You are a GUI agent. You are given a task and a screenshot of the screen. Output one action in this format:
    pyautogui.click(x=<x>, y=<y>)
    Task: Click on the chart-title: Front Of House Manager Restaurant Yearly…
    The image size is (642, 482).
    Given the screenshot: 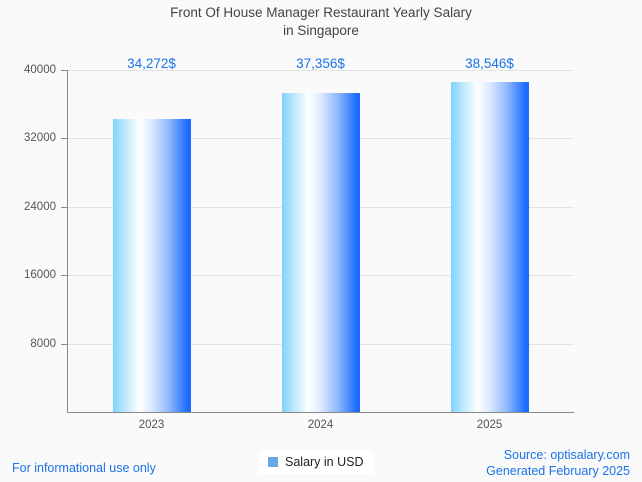 What is the action you would take?
    pyautogui.click(x=321, y=21)
    